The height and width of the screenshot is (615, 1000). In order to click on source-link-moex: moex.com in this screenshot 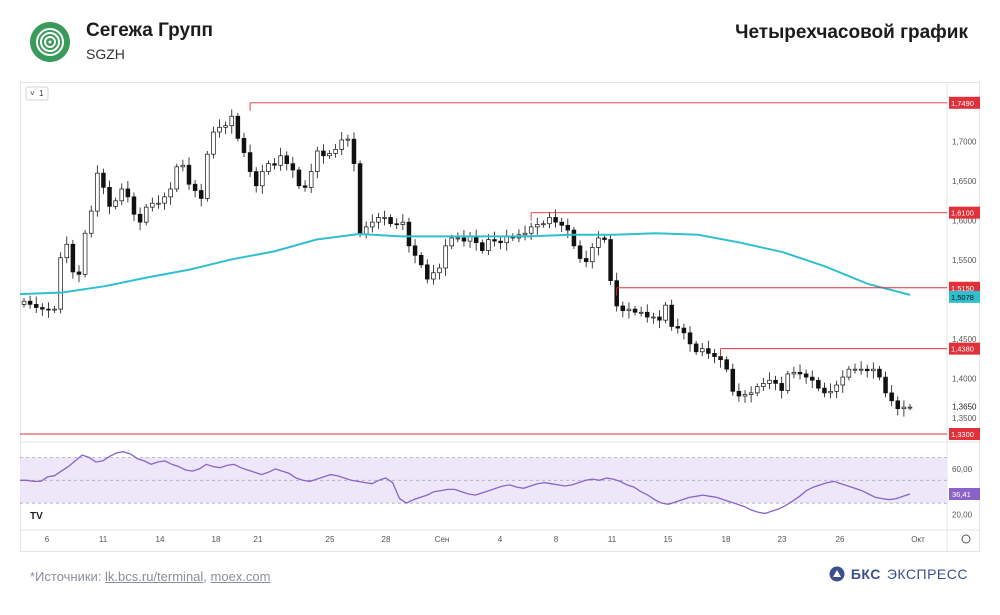, I will do `click(240, 576)`.